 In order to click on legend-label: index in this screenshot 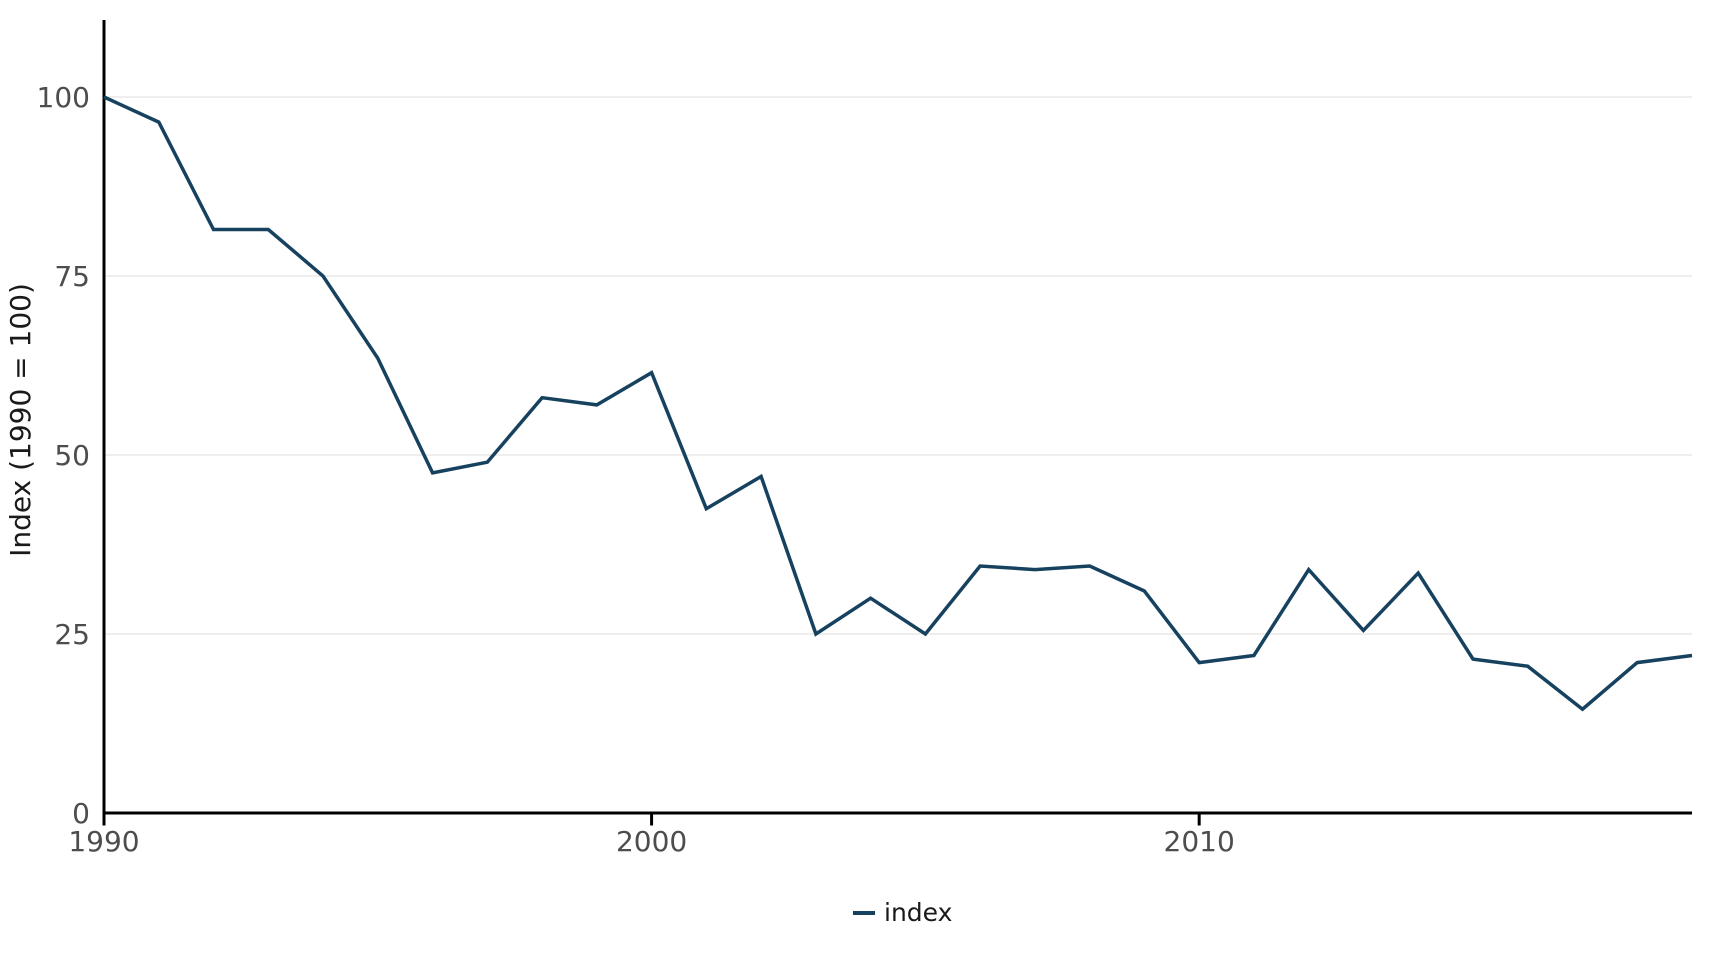, I will do `click(918, 912)`.